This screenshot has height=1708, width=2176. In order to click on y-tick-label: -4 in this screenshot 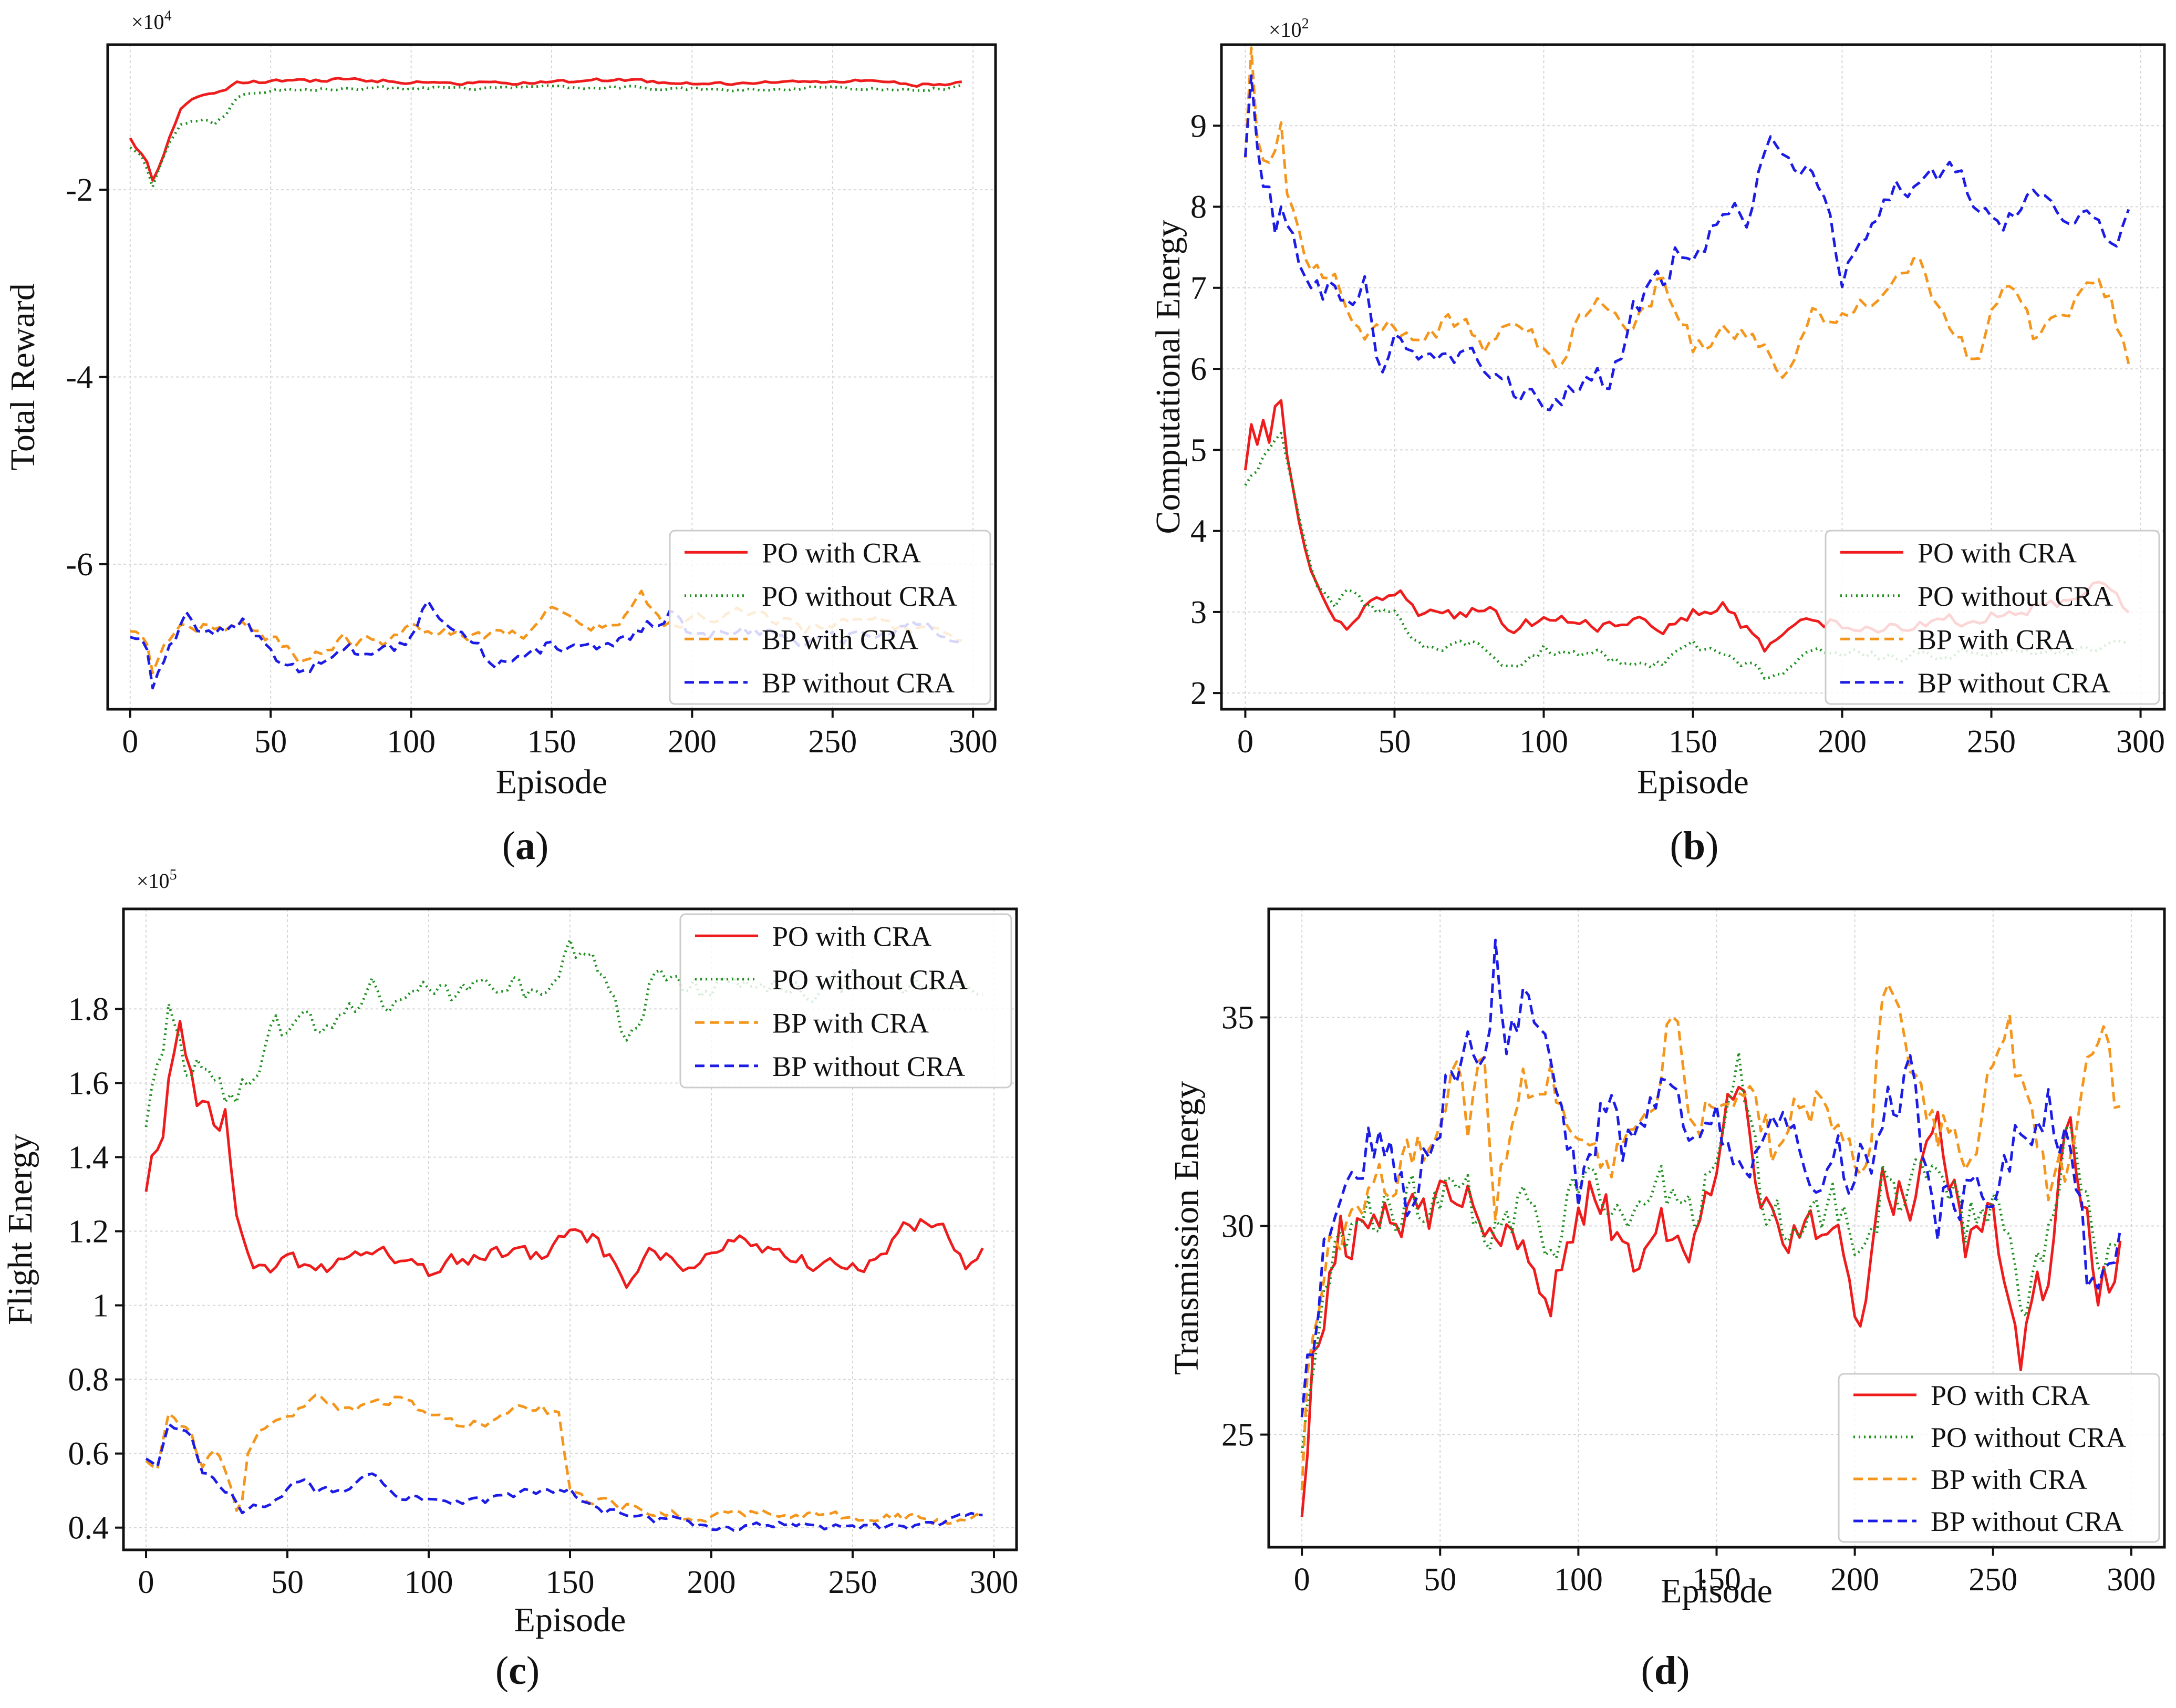, I will do `click(79, 378)`.